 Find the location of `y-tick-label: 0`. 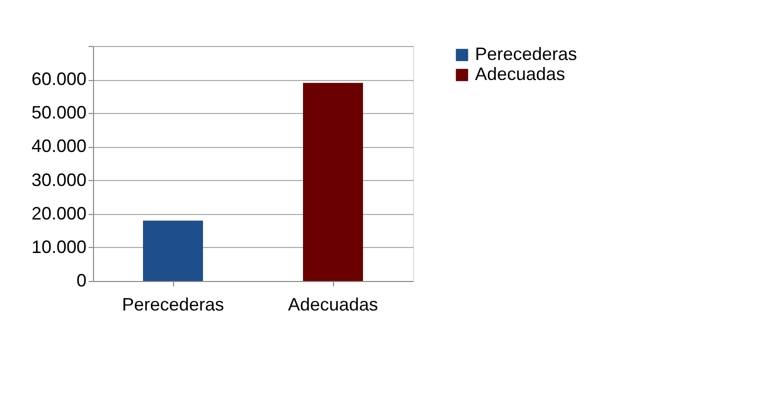

y-tick-label: 0 is located at coordinates (81, 280).